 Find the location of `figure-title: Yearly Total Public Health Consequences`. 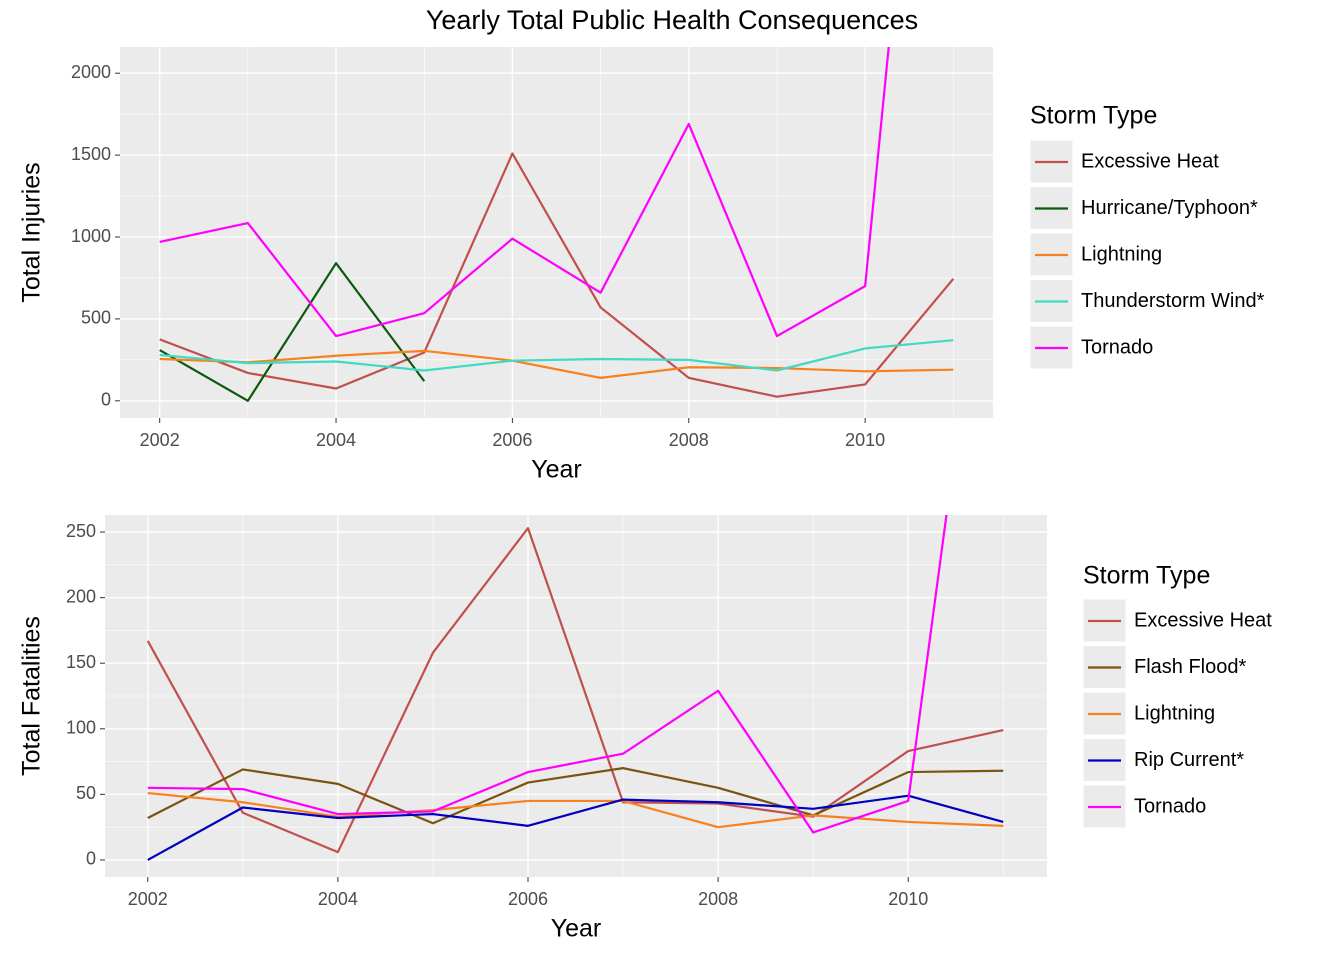

figure-title: Yearly Total Public Health Consequences is located at coordinates (672, 20).